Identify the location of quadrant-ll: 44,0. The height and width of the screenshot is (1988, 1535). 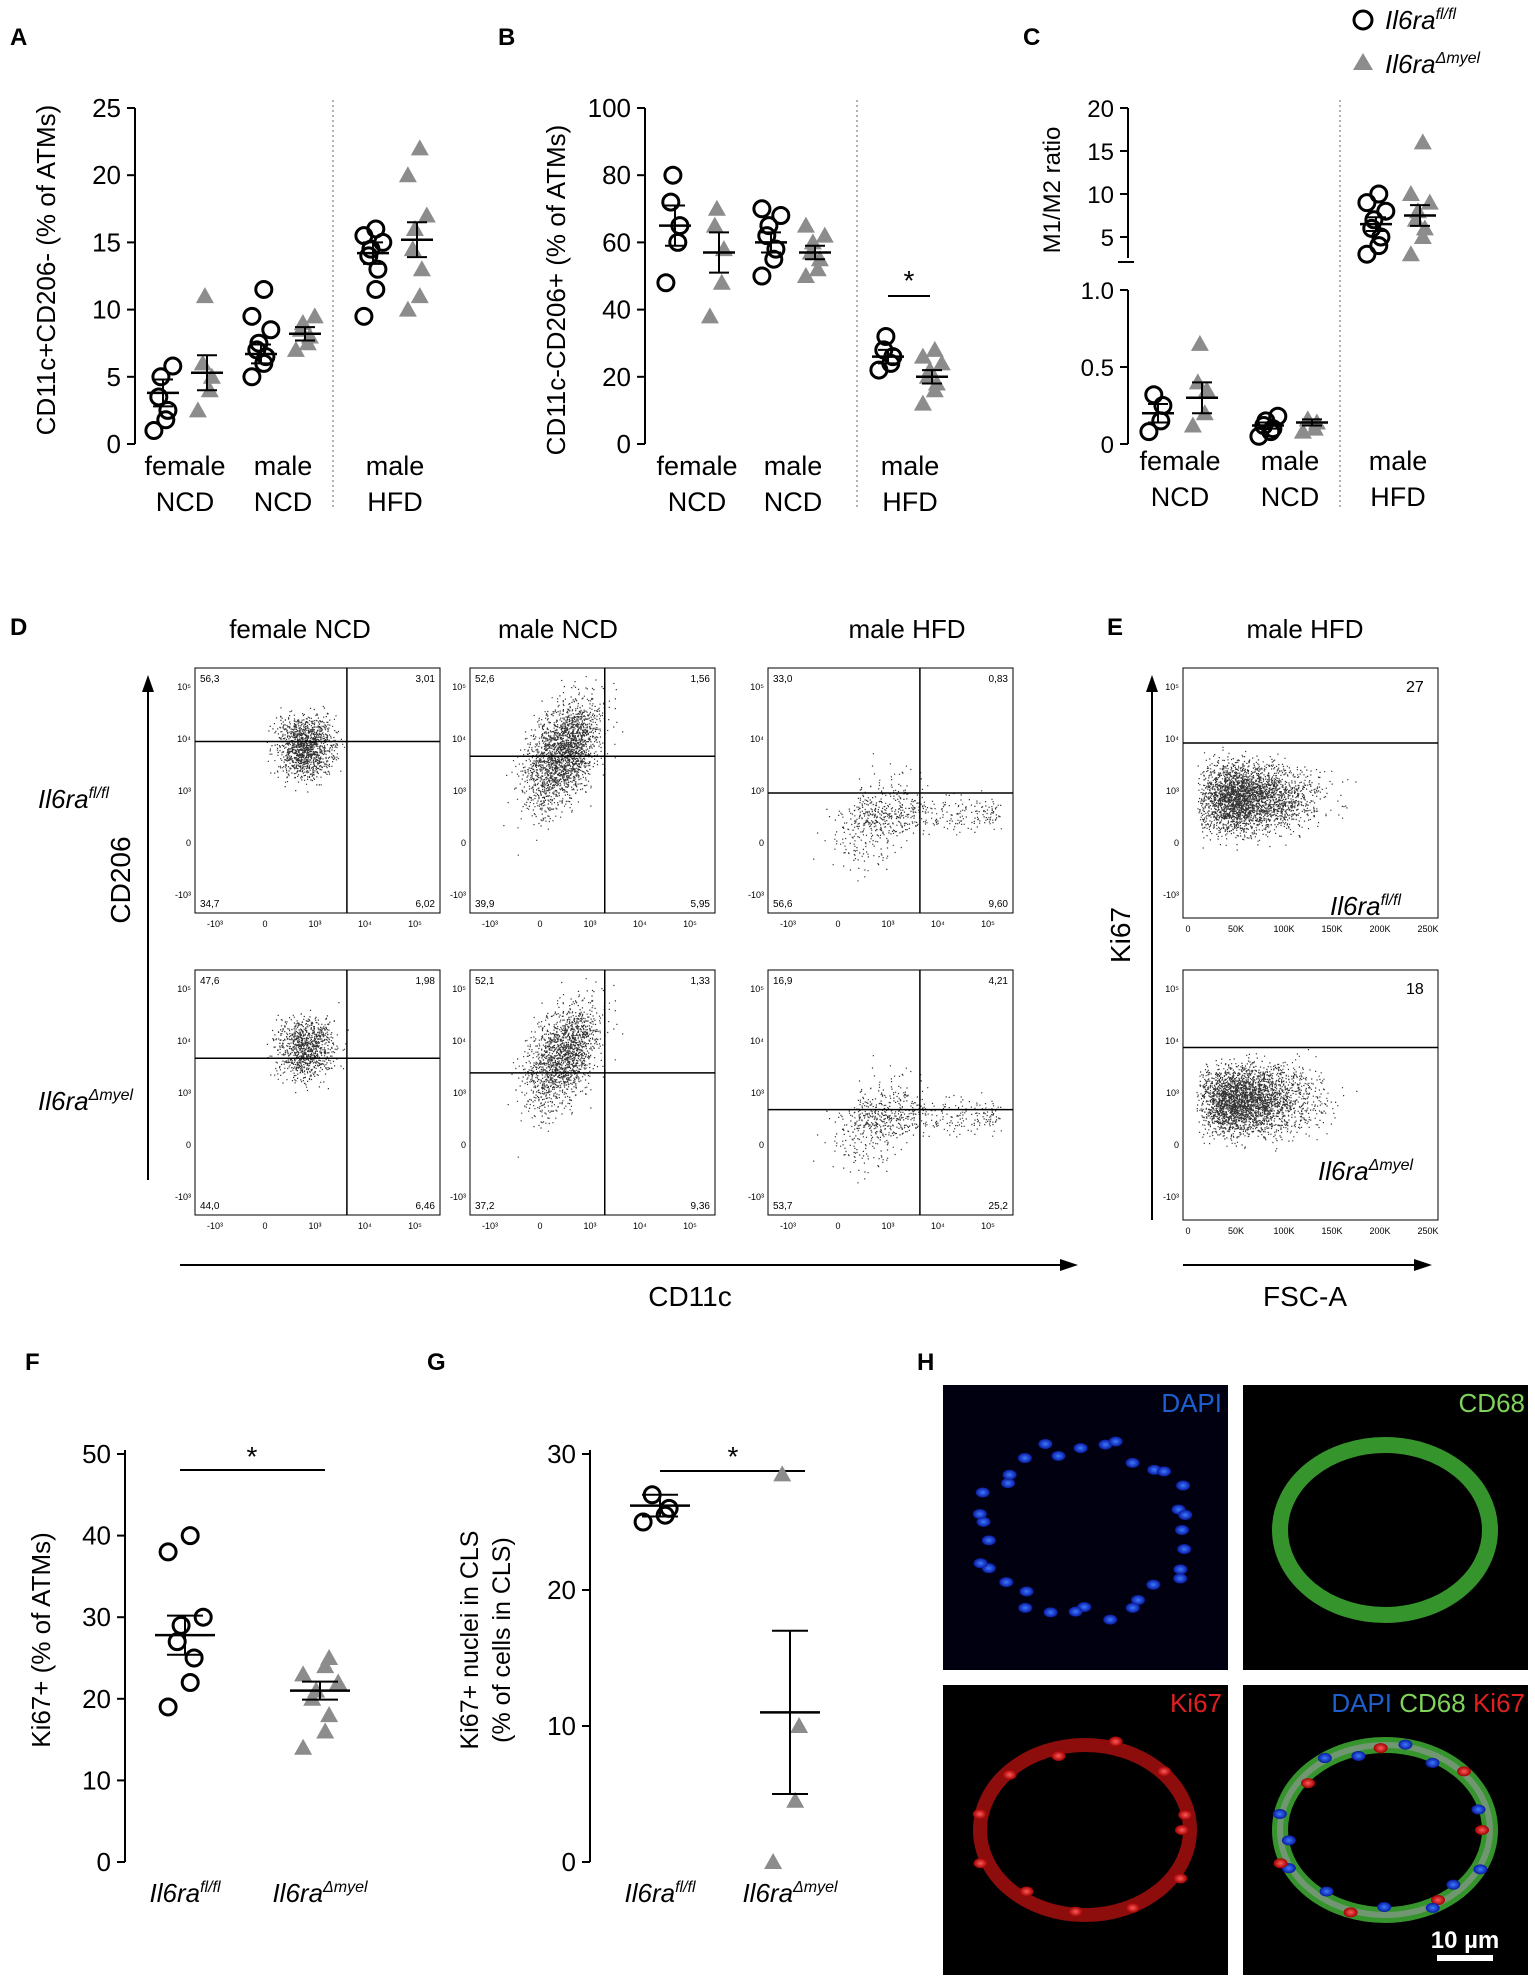
(210, 1206).